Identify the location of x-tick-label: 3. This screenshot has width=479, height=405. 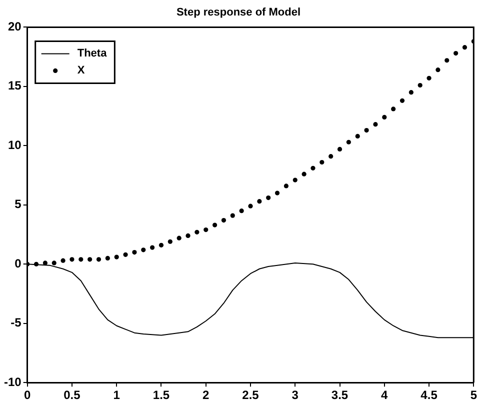
(295, 395).